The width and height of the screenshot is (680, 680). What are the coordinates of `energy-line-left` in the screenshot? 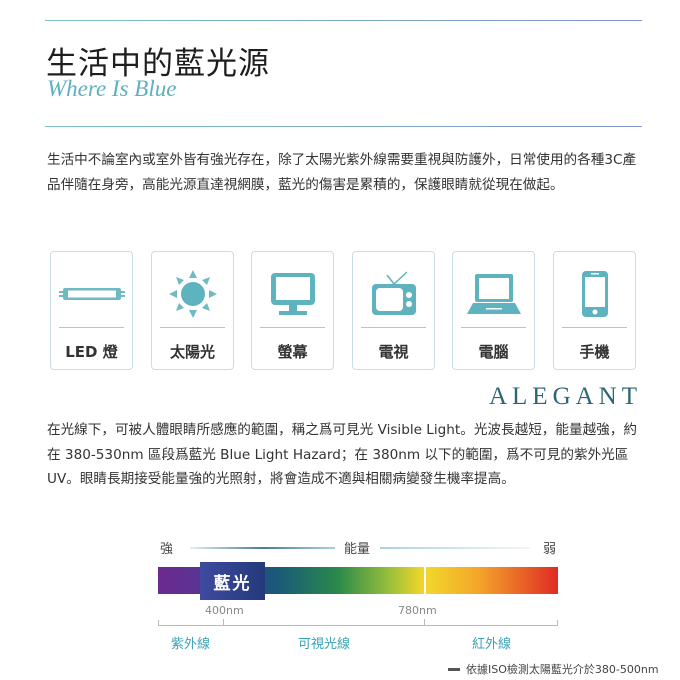 It's located at (262, 548).